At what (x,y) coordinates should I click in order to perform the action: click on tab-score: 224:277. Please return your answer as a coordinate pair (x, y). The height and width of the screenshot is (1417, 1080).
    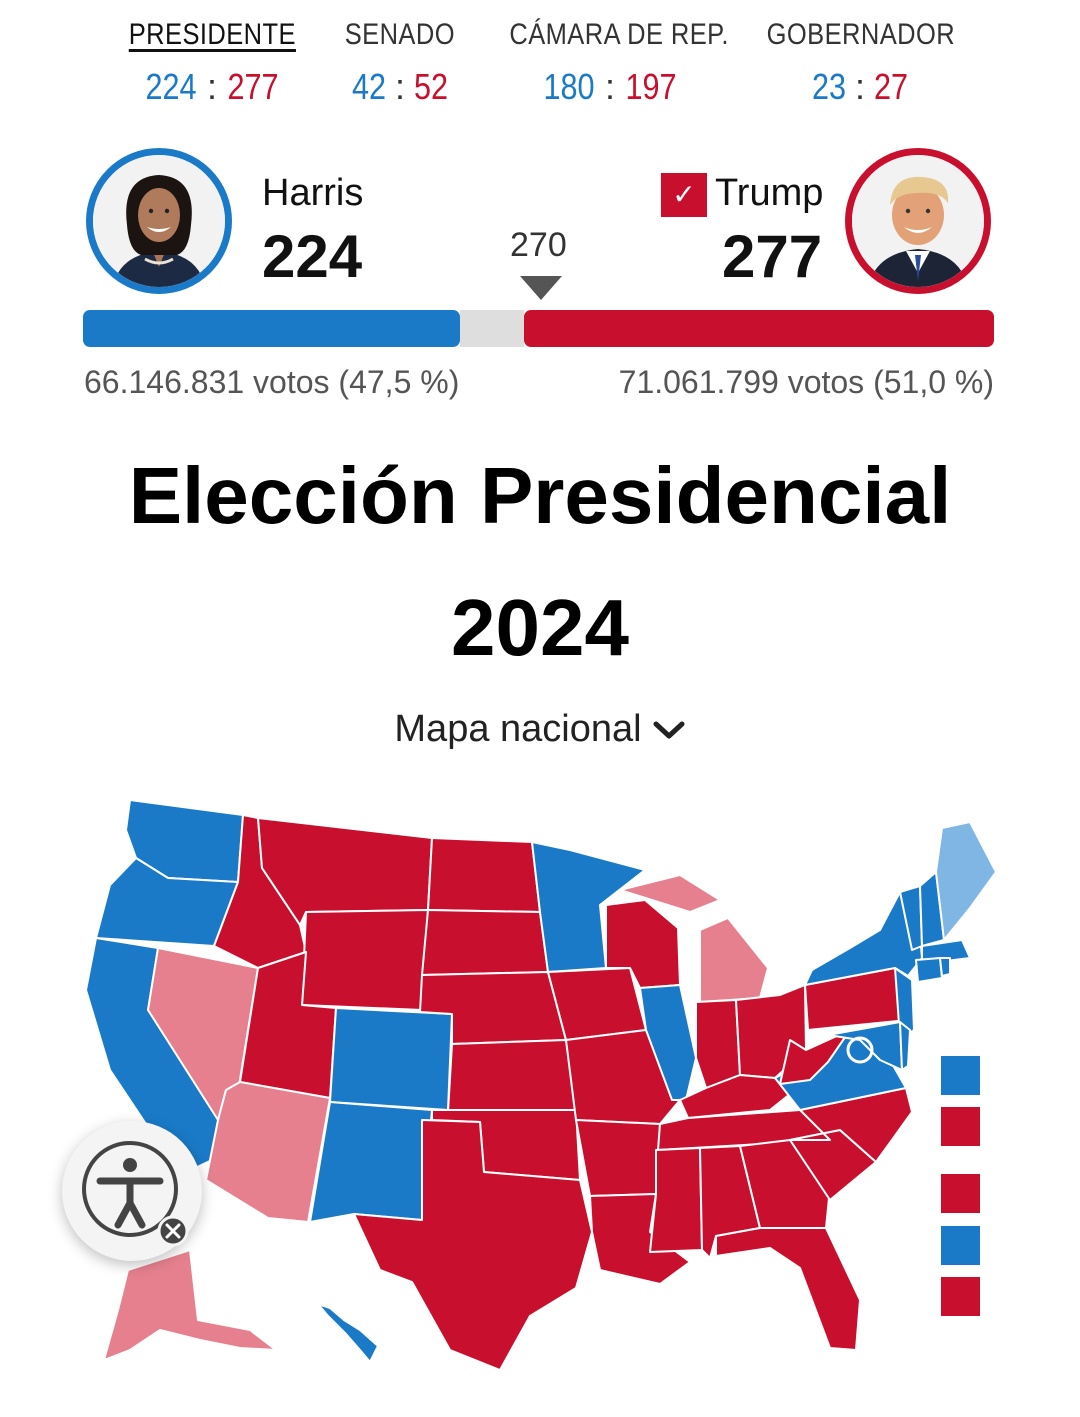
    Looking at the image, I should click on (212, 86).